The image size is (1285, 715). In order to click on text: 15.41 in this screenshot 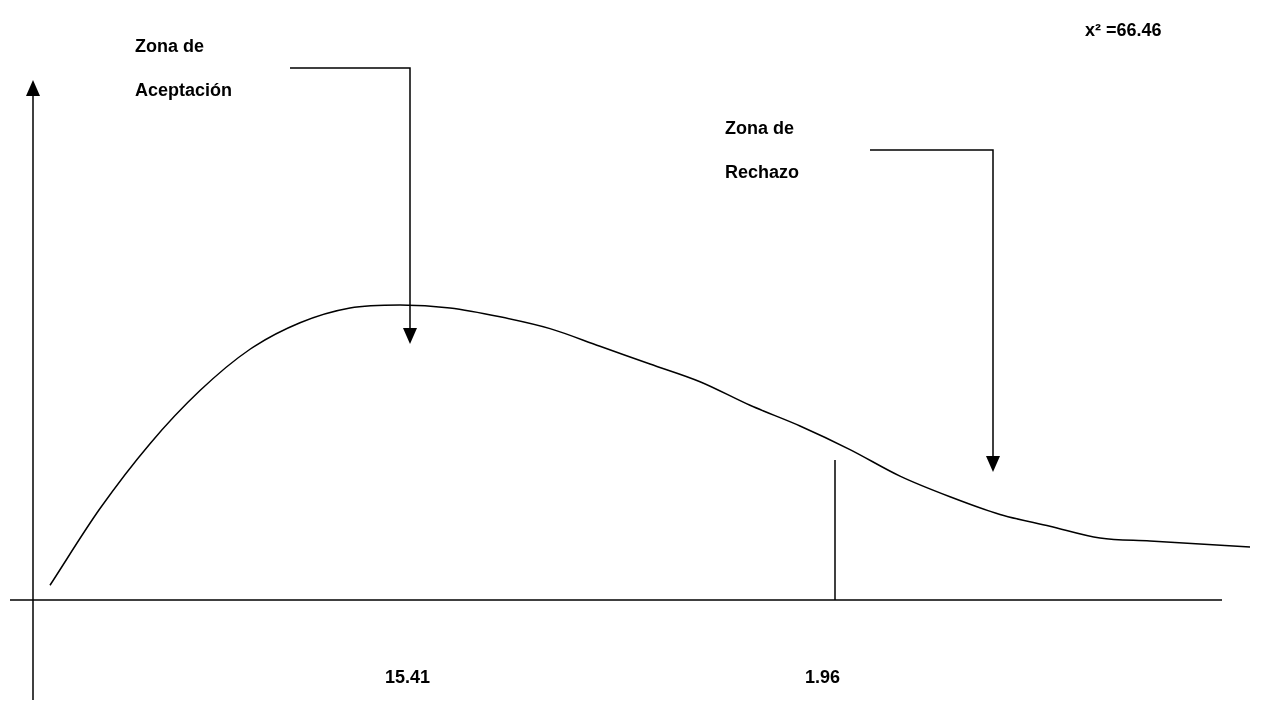, I will do `click(408, 677)`.